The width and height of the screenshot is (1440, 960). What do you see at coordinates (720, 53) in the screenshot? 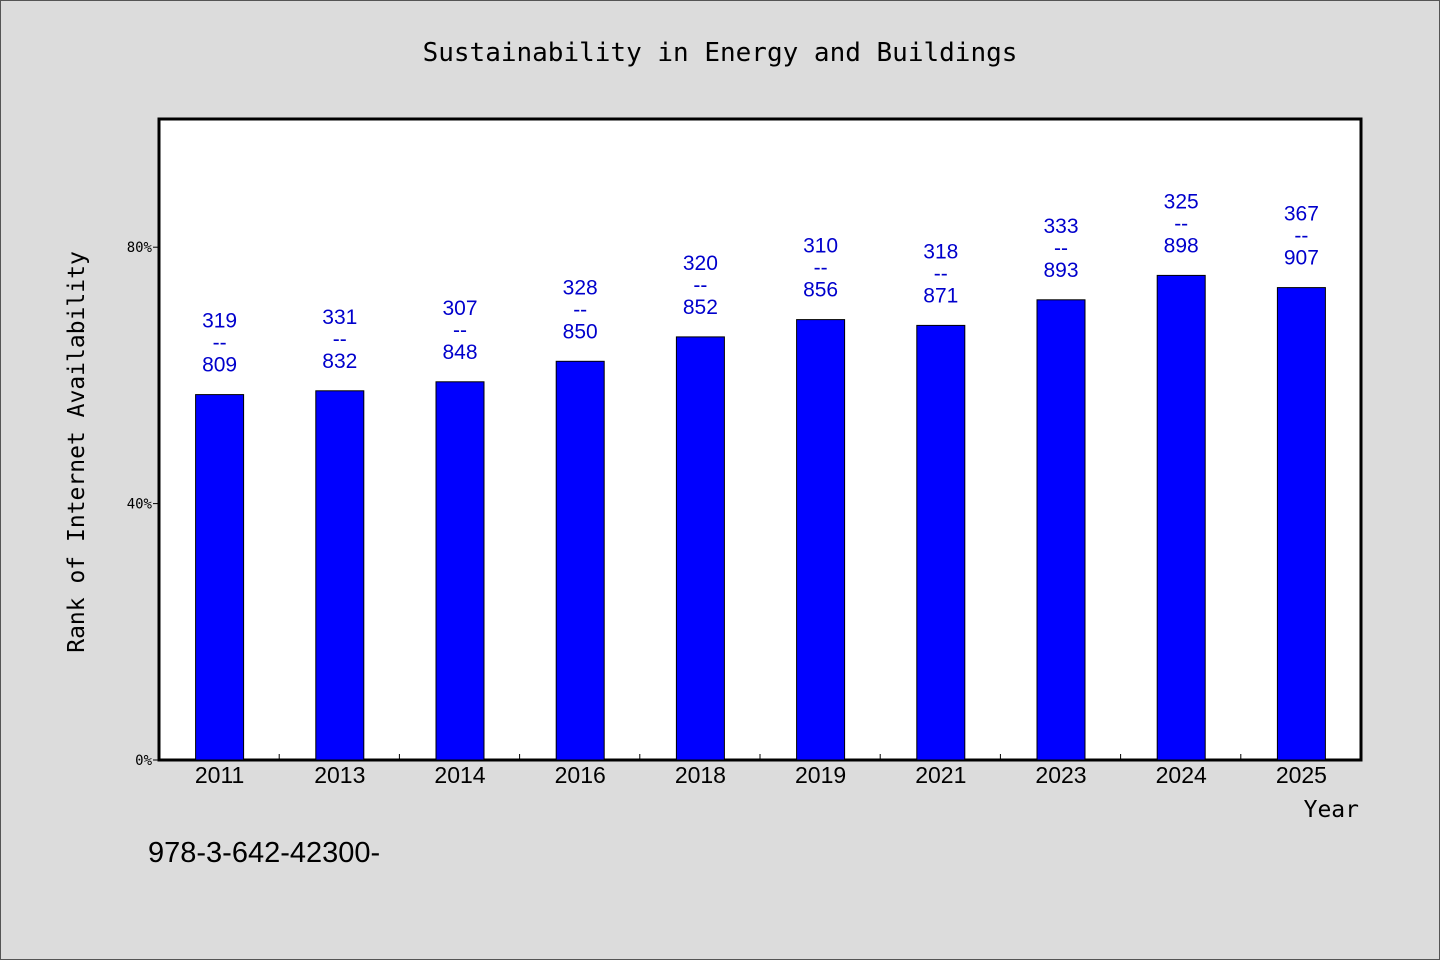
I see `chart-title: Sustainability in Energy and Buildings` at bounding box center [720, 53].